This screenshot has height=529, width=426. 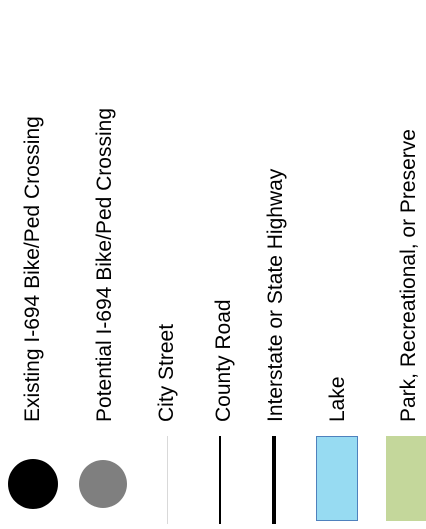 I want to click on lake-label: Lake, so click(x=337, y=399).